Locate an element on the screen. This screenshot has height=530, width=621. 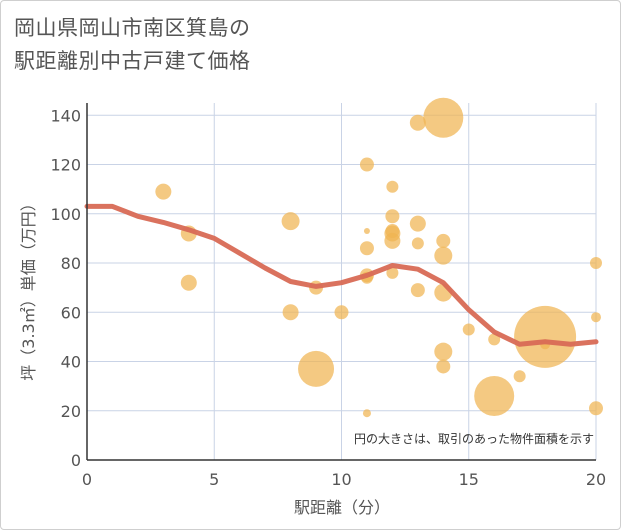
y-tick-label: 40 is located at coordinates (71, 362).